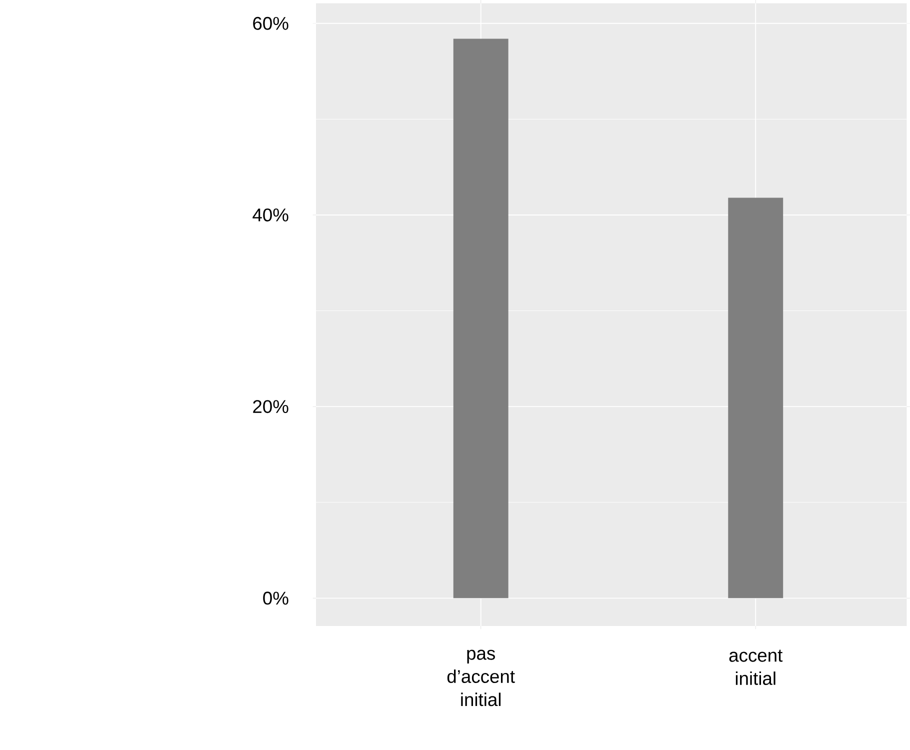 The image size is (910, 750). What do you see at coordinates (481, 678) in the screenshot?
I see `x-tick-label: pas d’accent initial` at bounding box center [481, 678].